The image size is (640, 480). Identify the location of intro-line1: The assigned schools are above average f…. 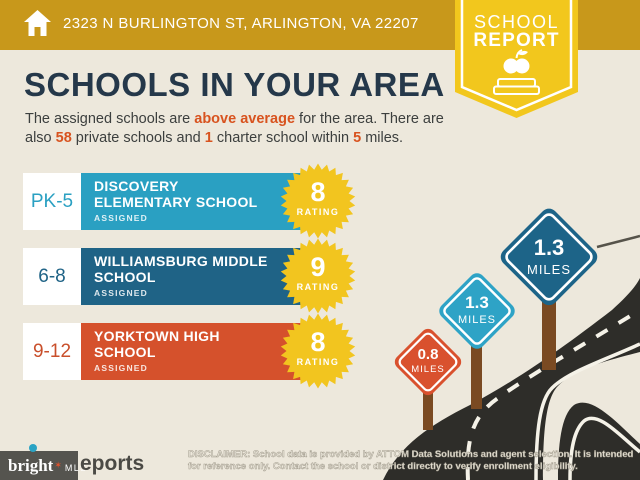
(234, 119).